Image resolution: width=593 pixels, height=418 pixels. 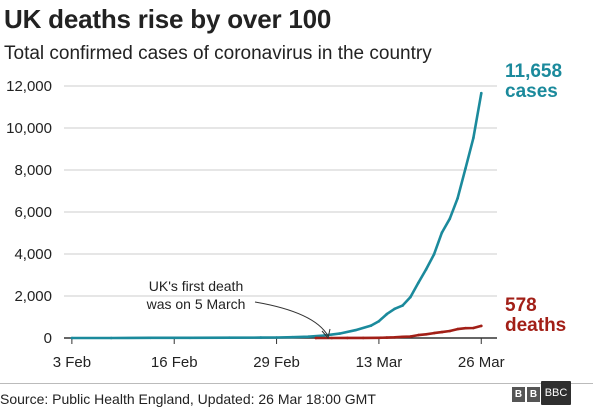 What do you see at coordinates (33, 254) in the screenshot?
I see `y-tick-label: 4,000` at bounding box center [33, 254].